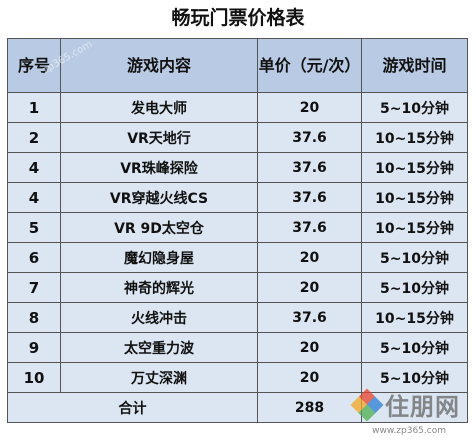  What do you see at coordinates (34, 377) in the screenshot?
I see `row-no: 10` at bounding box center [34, 377].